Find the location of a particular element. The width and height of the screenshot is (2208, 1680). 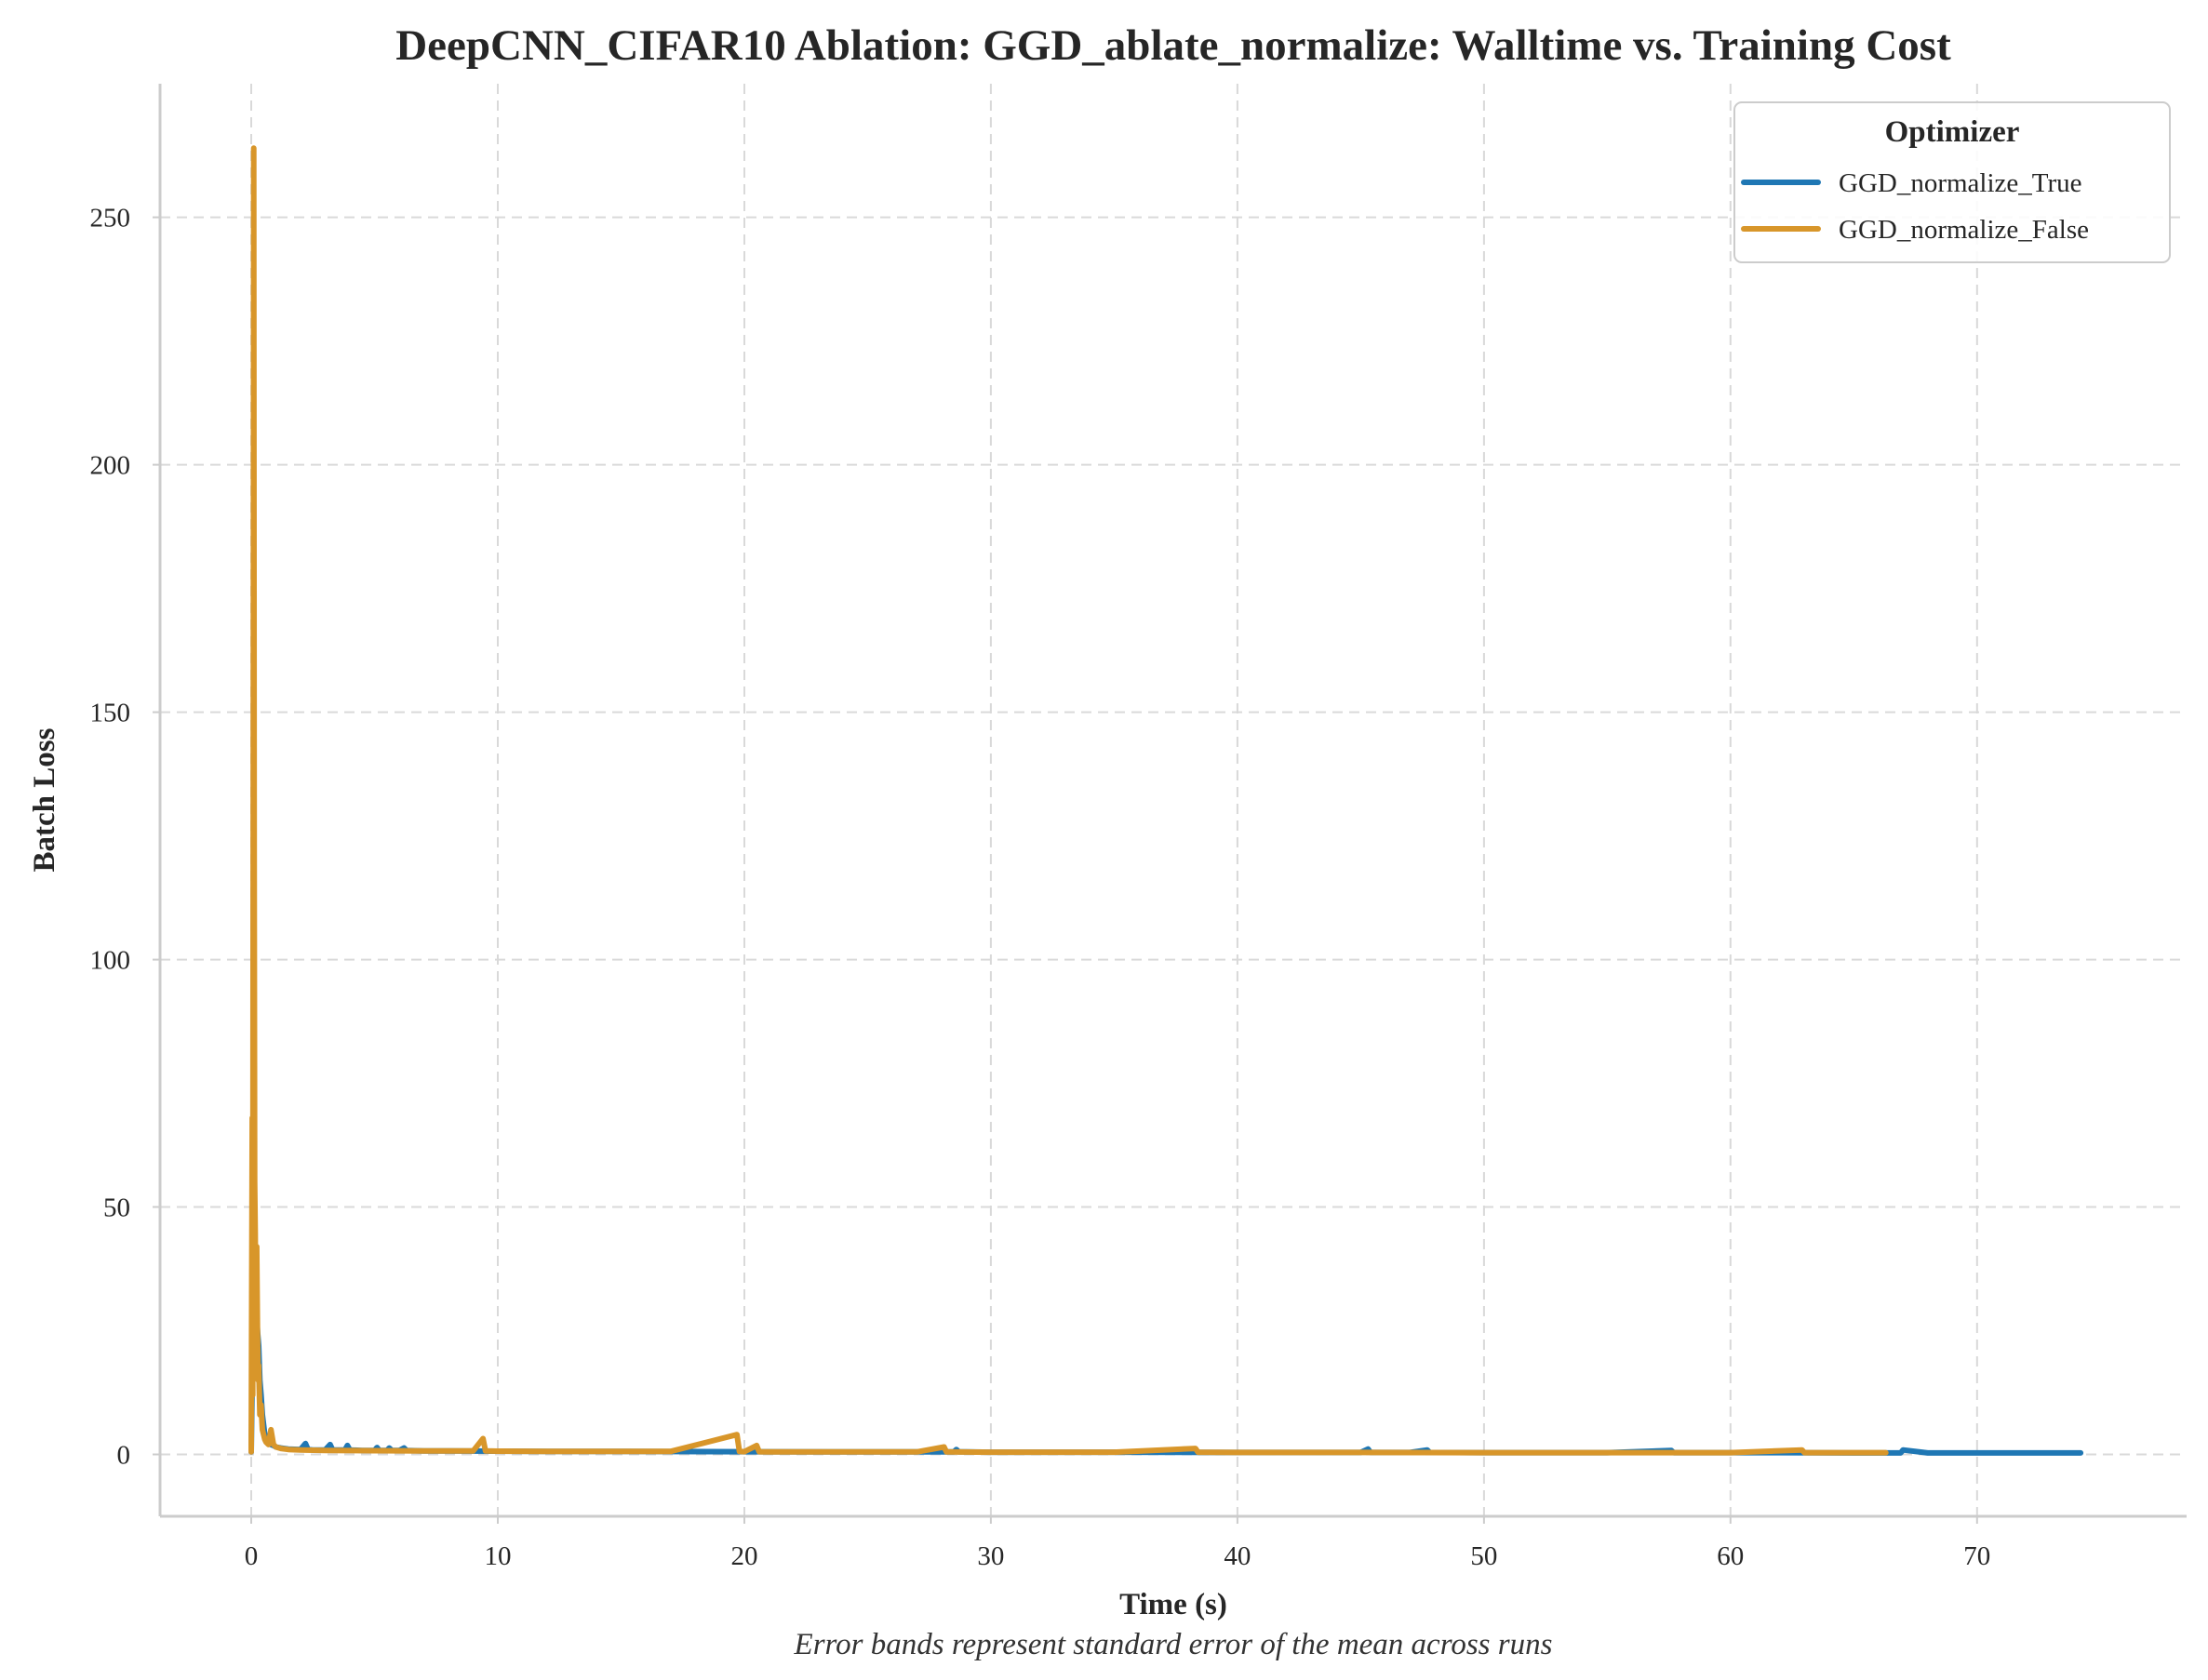

x-tick-label: 20 is located at coordinates (744, 1556).